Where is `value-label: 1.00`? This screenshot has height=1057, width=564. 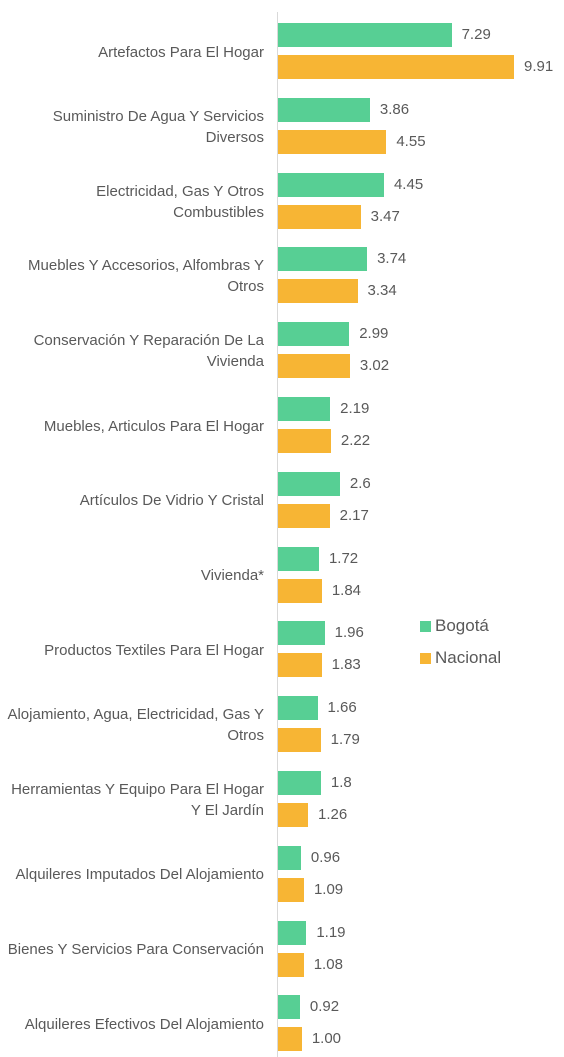
value-label: 1.00 is located at coordinates (326, 1039).